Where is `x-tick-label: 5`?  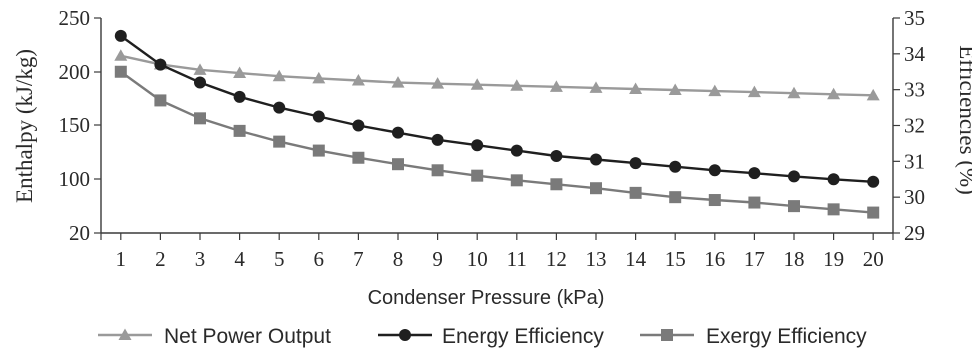 x-tick-label: 5 is located at coordinates (279, 259).